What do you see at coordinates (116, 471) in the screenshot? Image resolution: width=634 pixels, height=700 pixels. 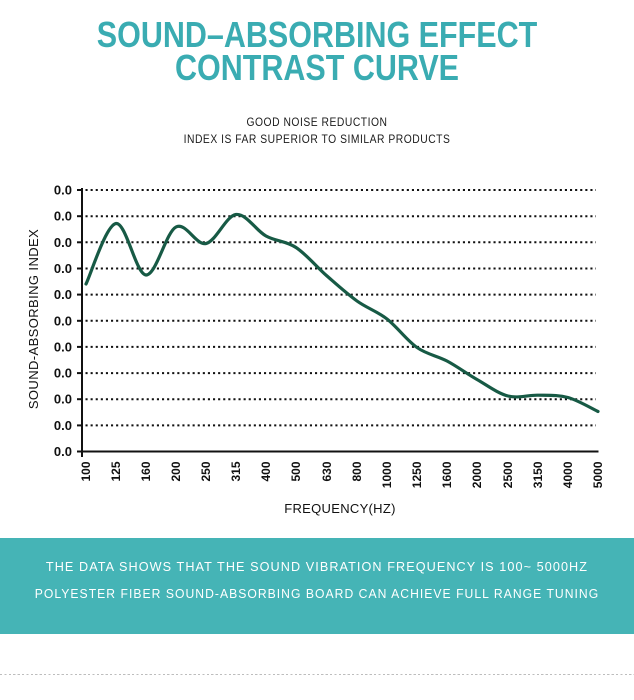 I see `svg-text: 125` at bounding box center [116, 471].